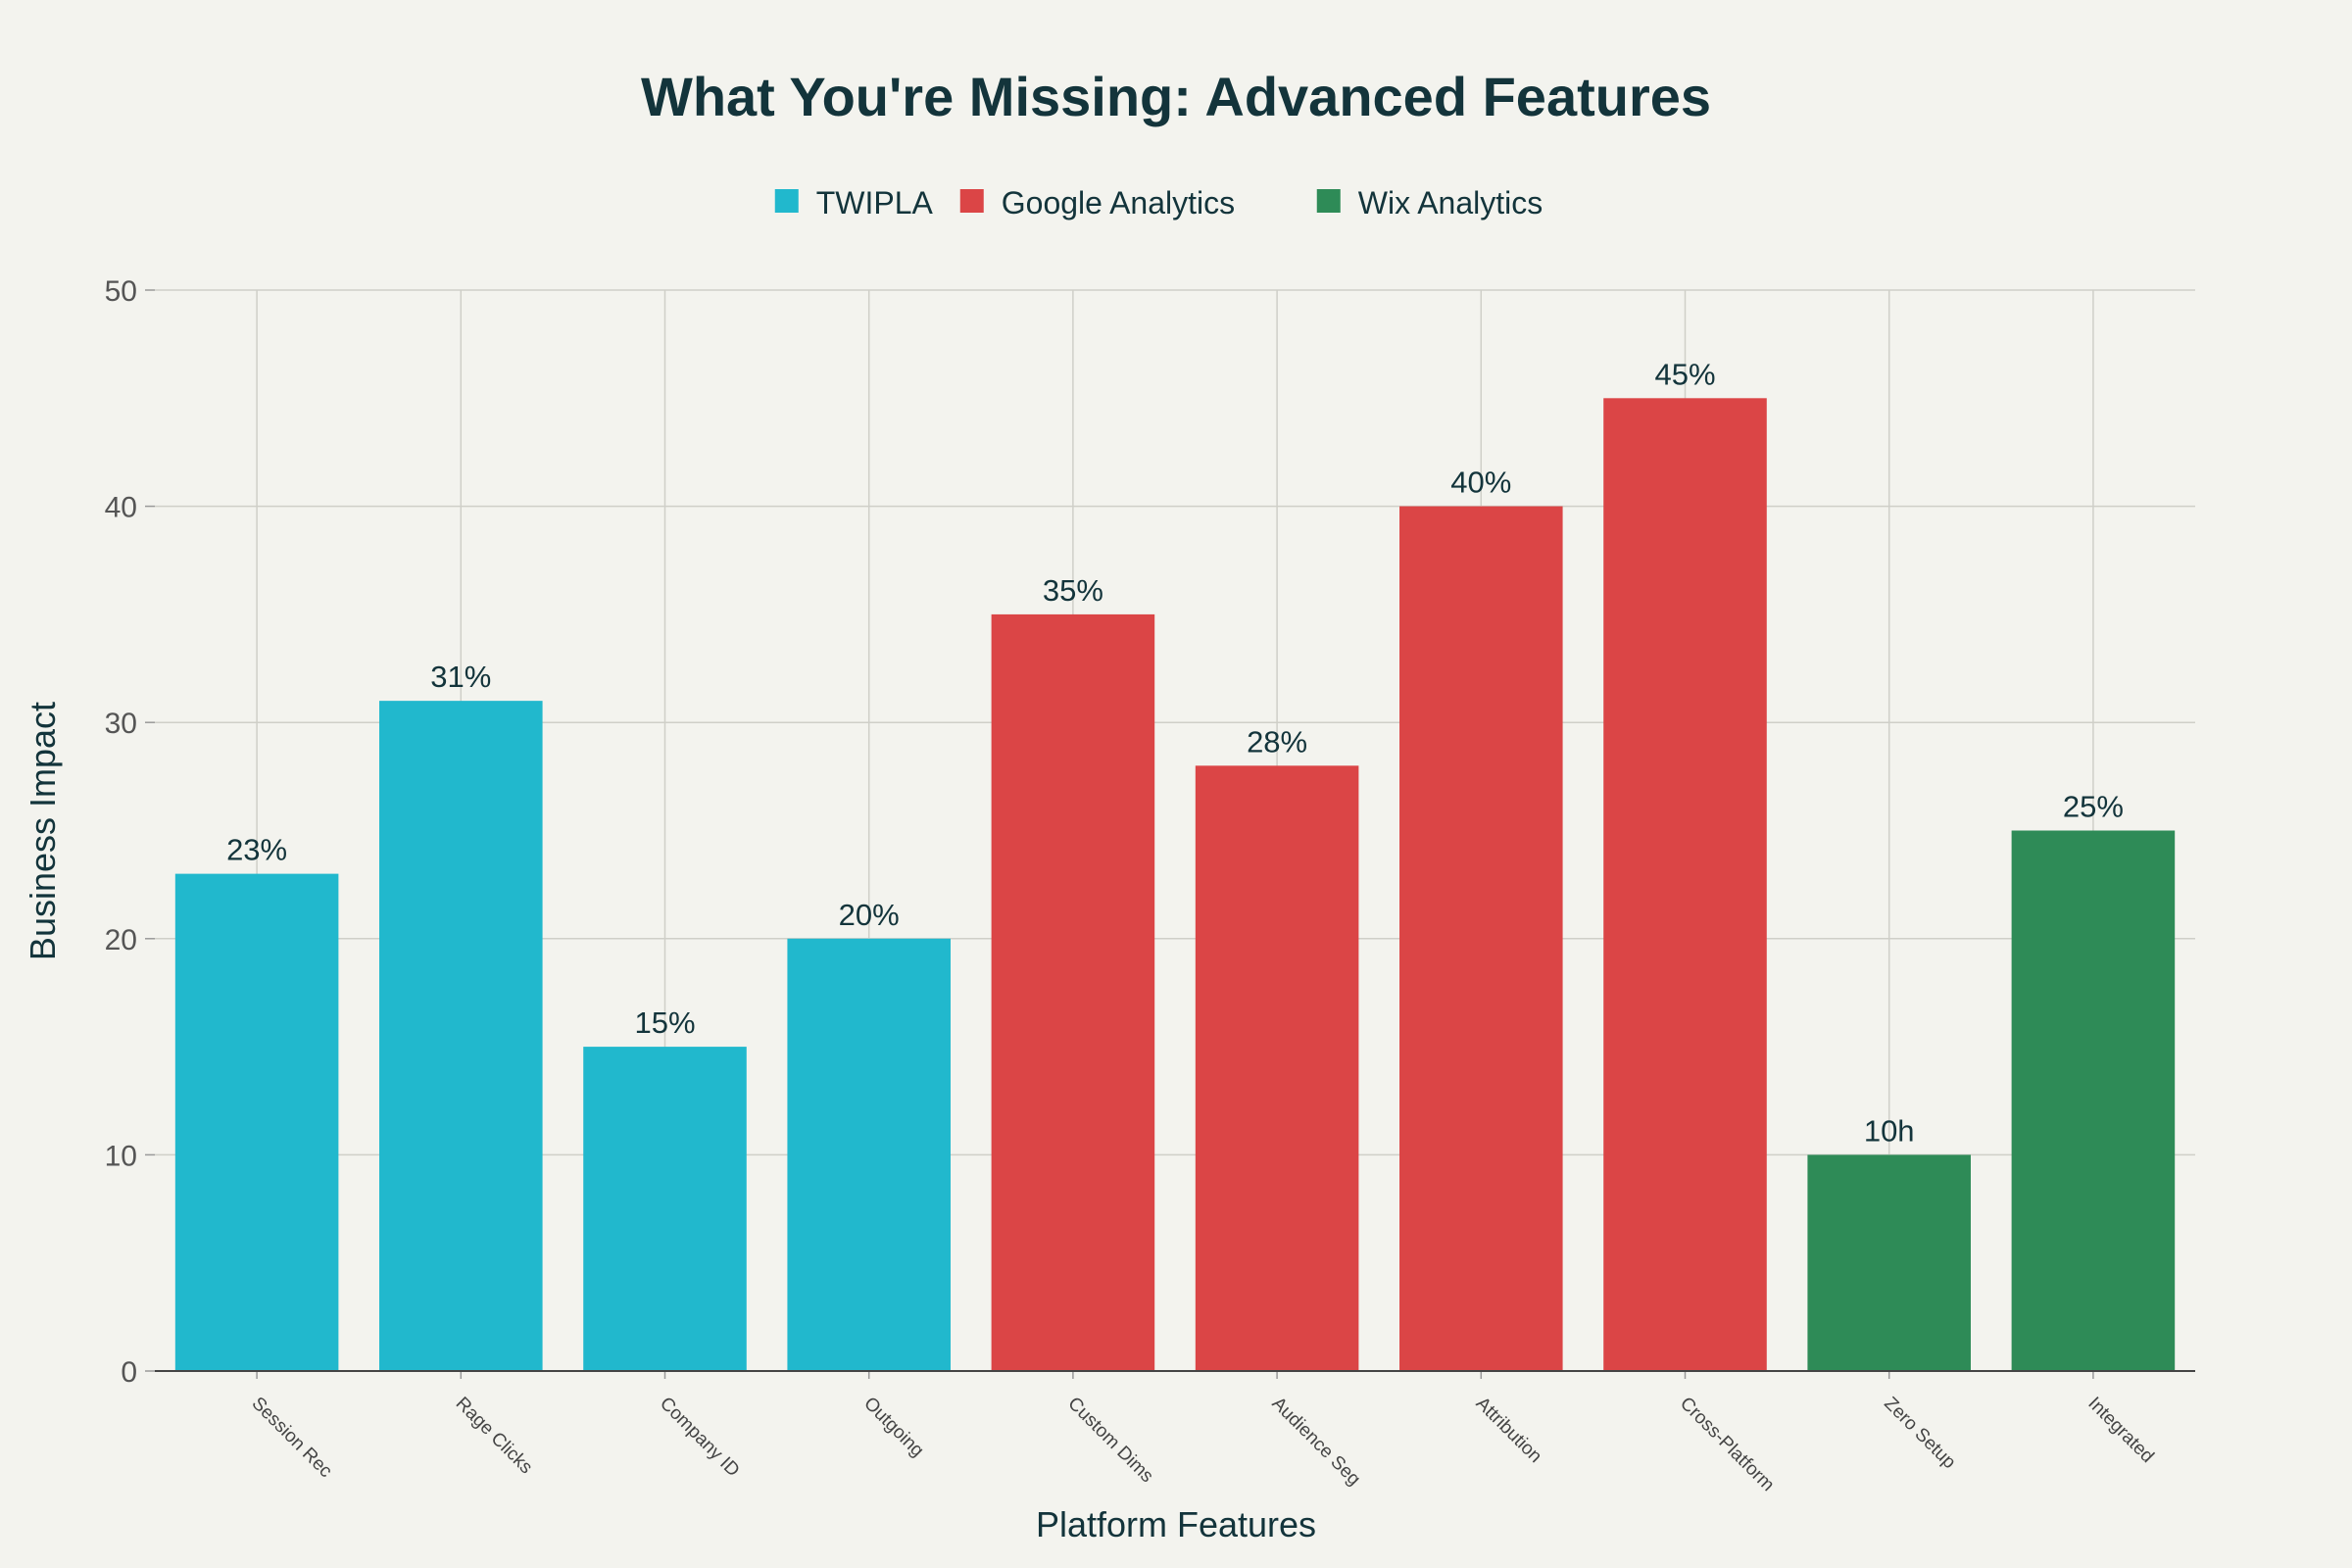 The width and height of the screenshot is (2352, 1568). I want to click on y-tick-label: 50, so click(121, 291).